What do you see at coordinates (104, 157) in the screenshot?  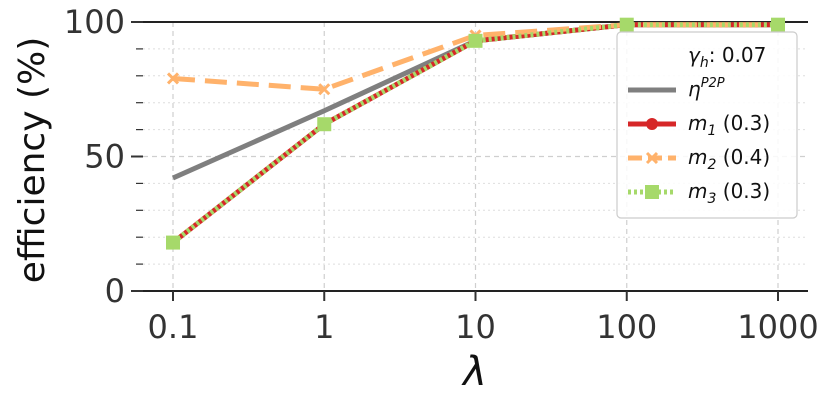 I see `y-tick-label: 50` at bounding box center [104, 157].